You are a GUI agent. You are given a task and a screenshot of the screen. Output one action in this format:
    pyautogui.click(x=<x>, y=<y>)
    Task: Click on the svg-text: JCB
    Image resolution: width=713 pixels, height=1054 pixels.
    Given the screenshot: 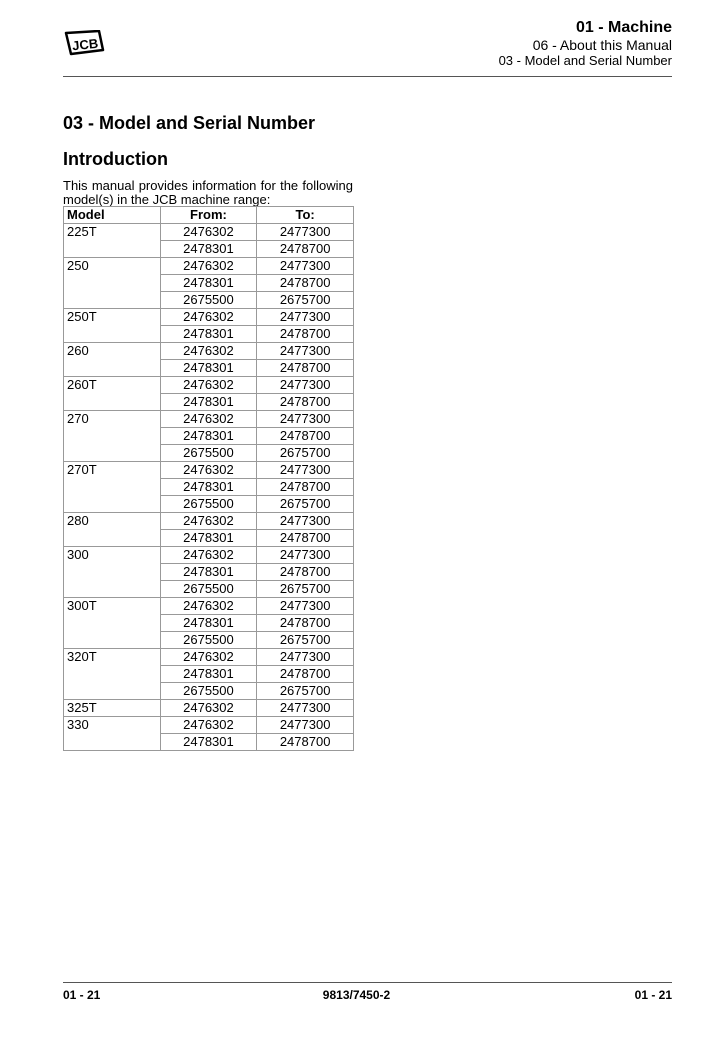 What is the action you would take?
    pyautogui.click(x=84, y=45)
    